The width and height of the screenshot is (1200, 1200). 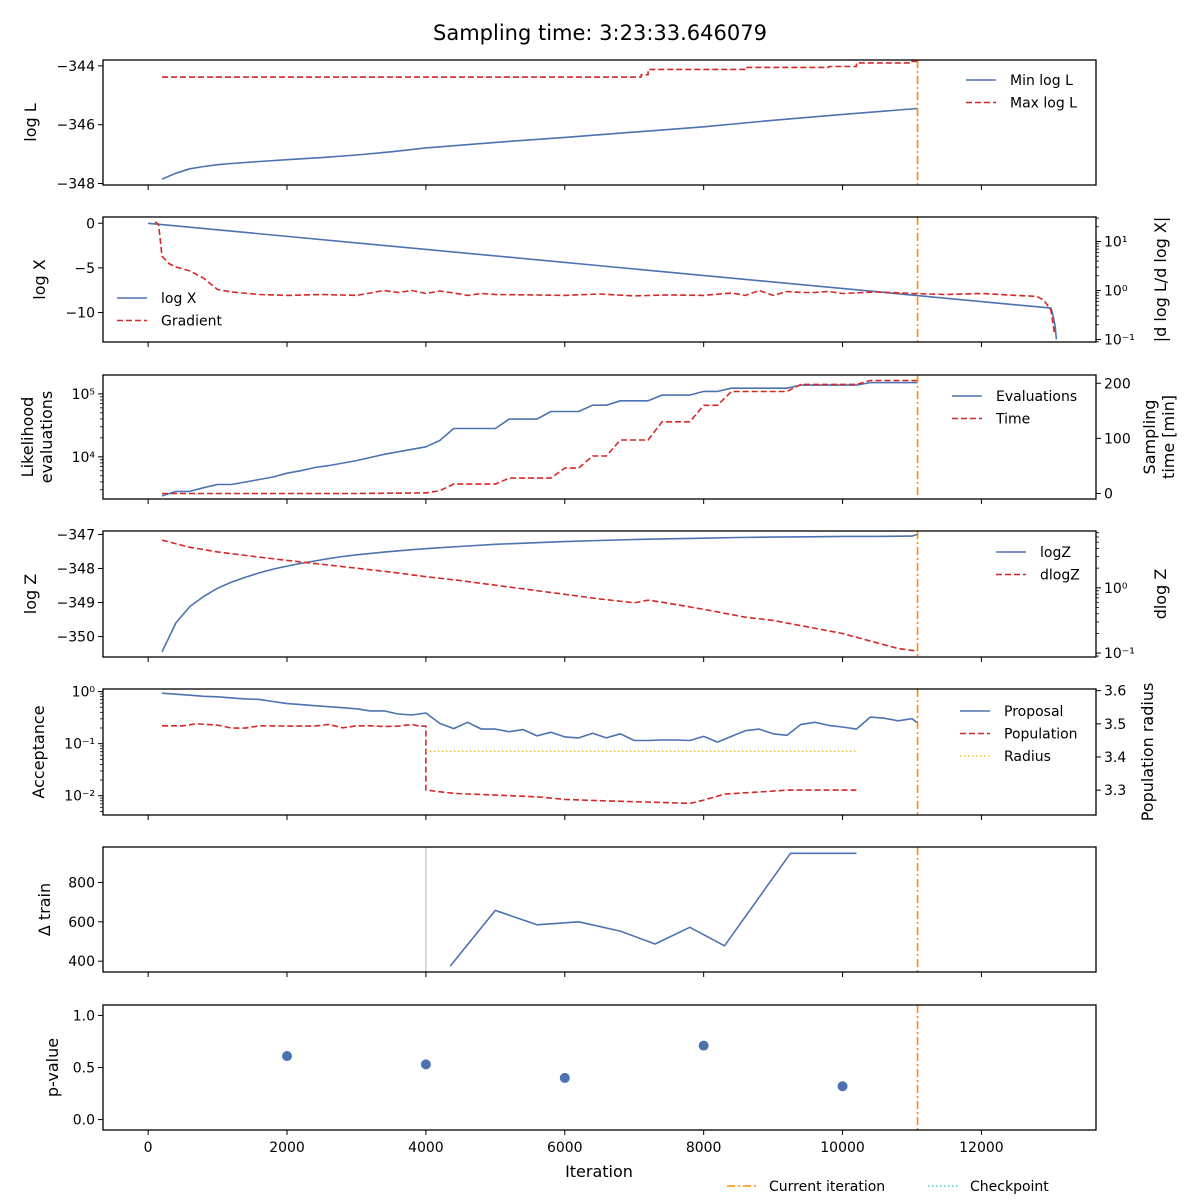 What do you see at coordinates (148, 1148) in the screenshot?
I see `x-tick-label: 0` at bounding box center [148, 1148].